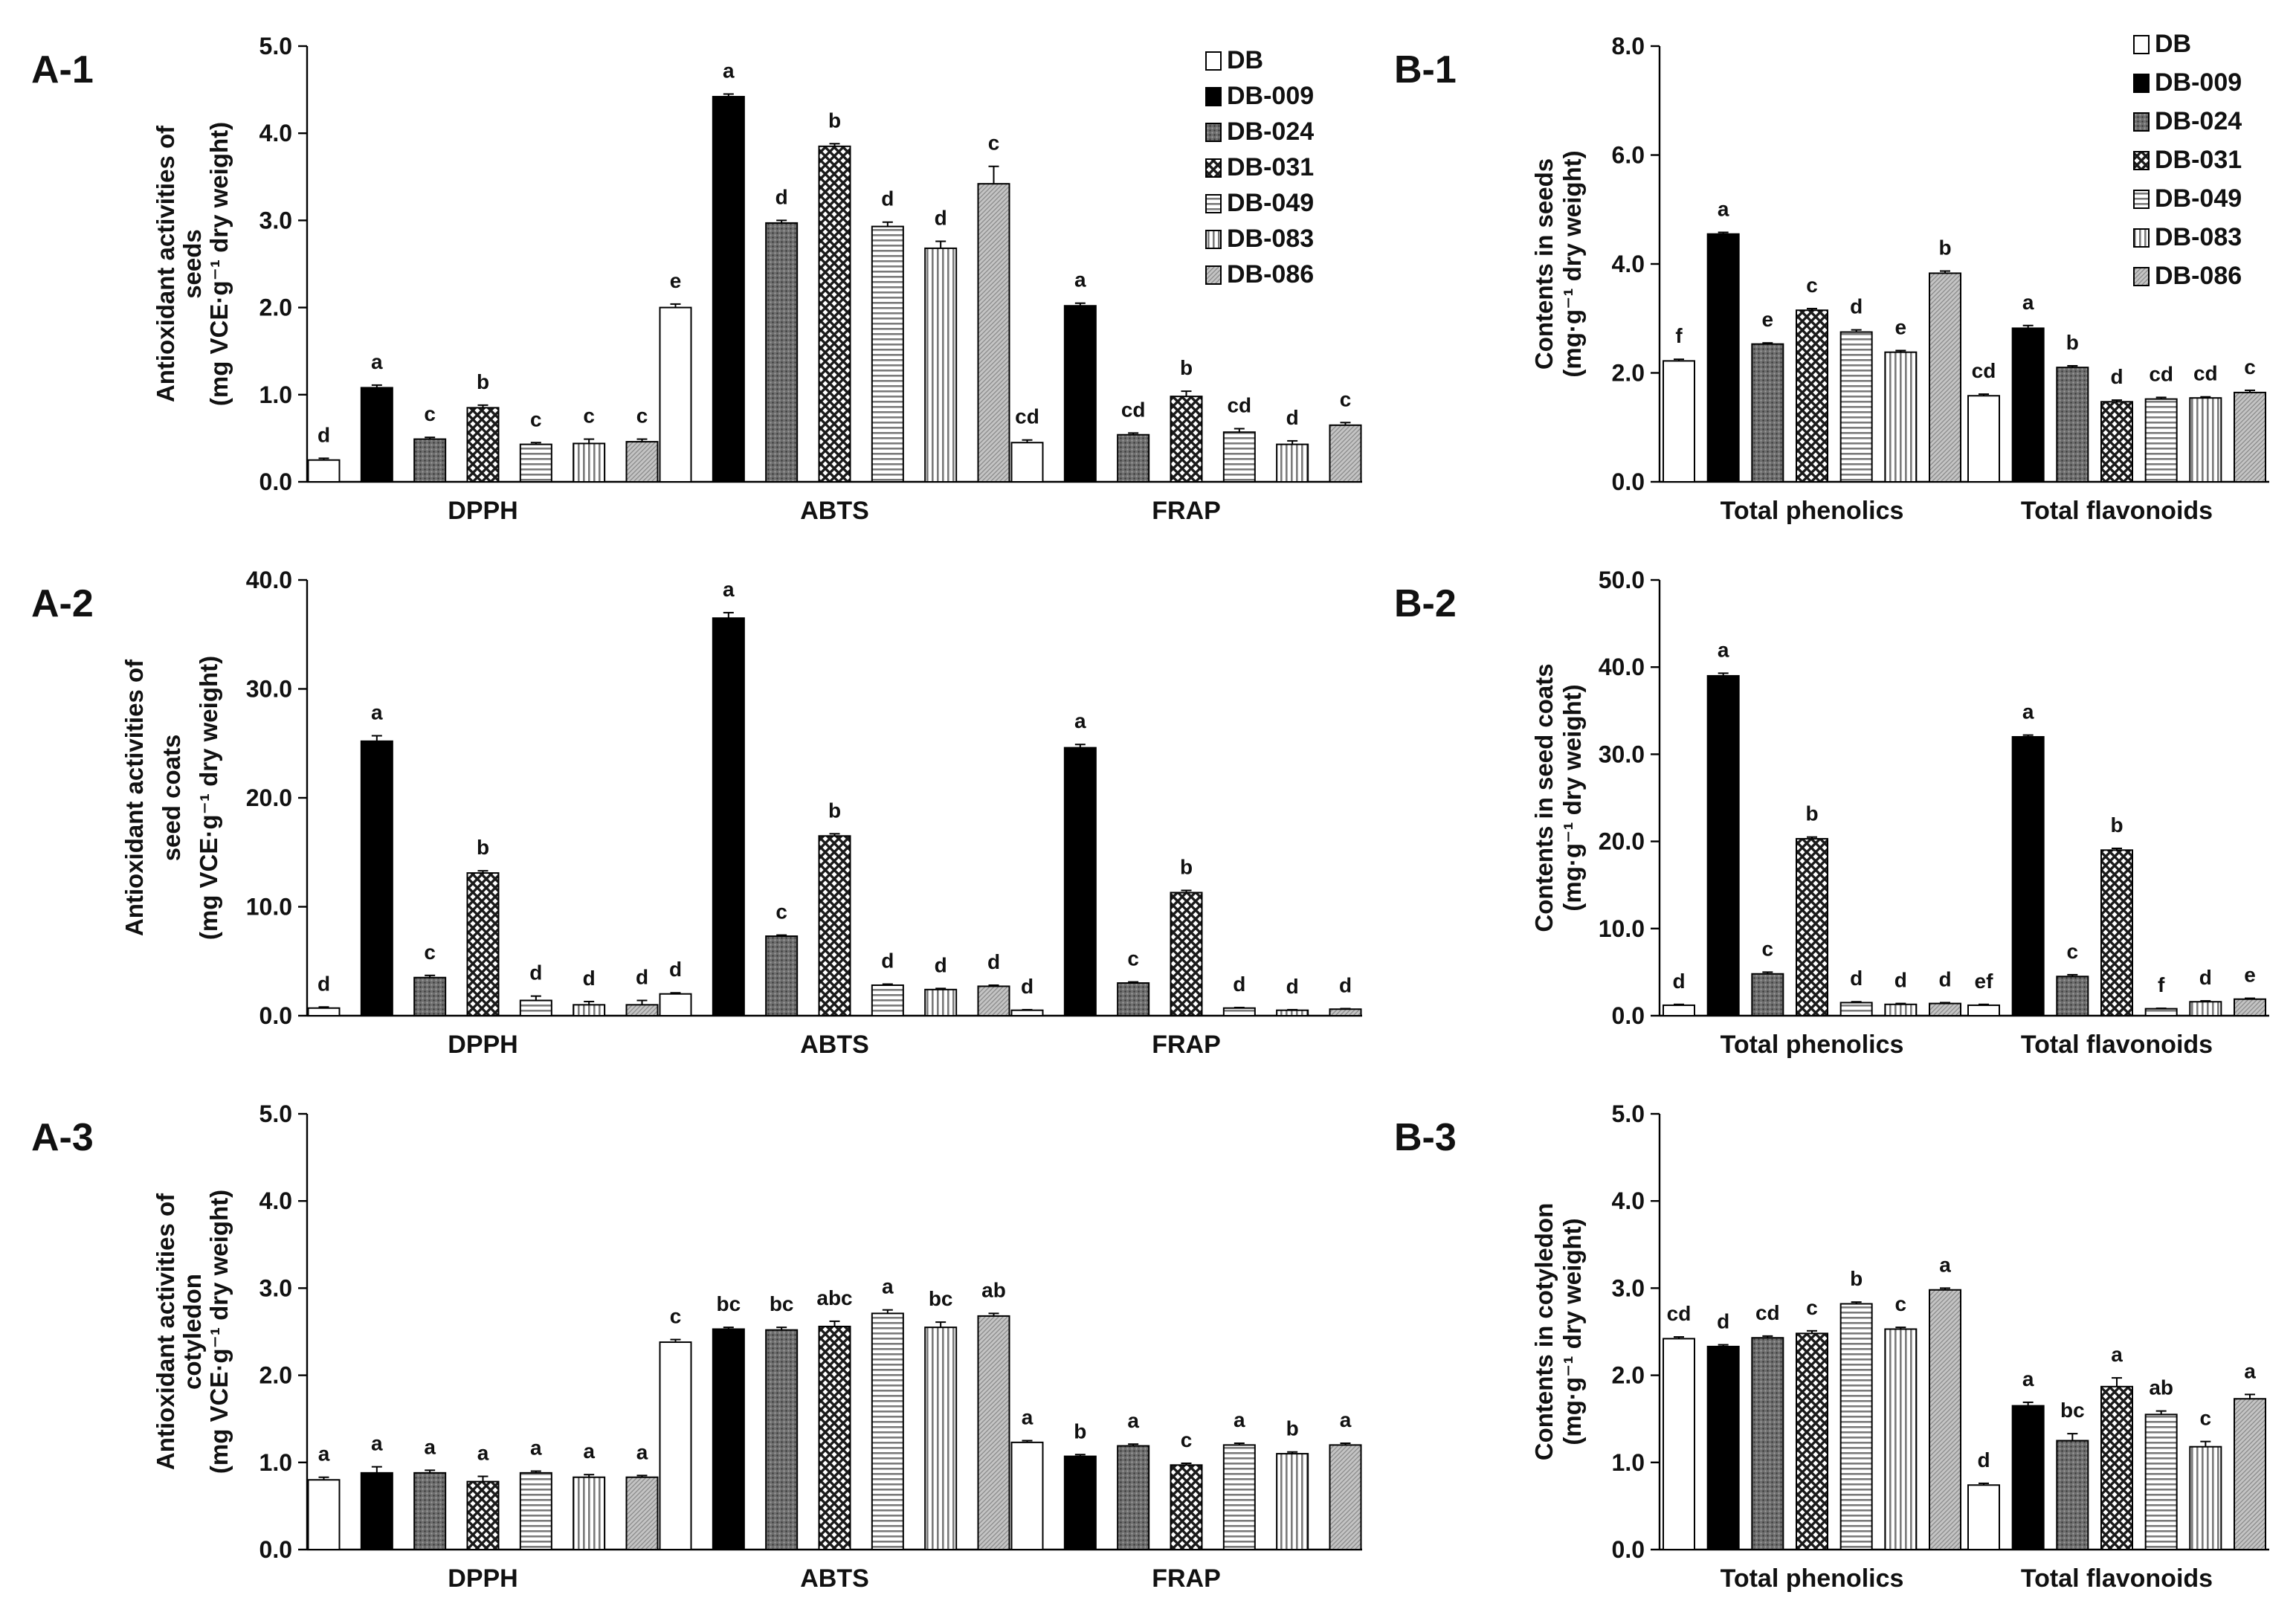  I want to click on panel-label: A-3, so click(63, 1137).